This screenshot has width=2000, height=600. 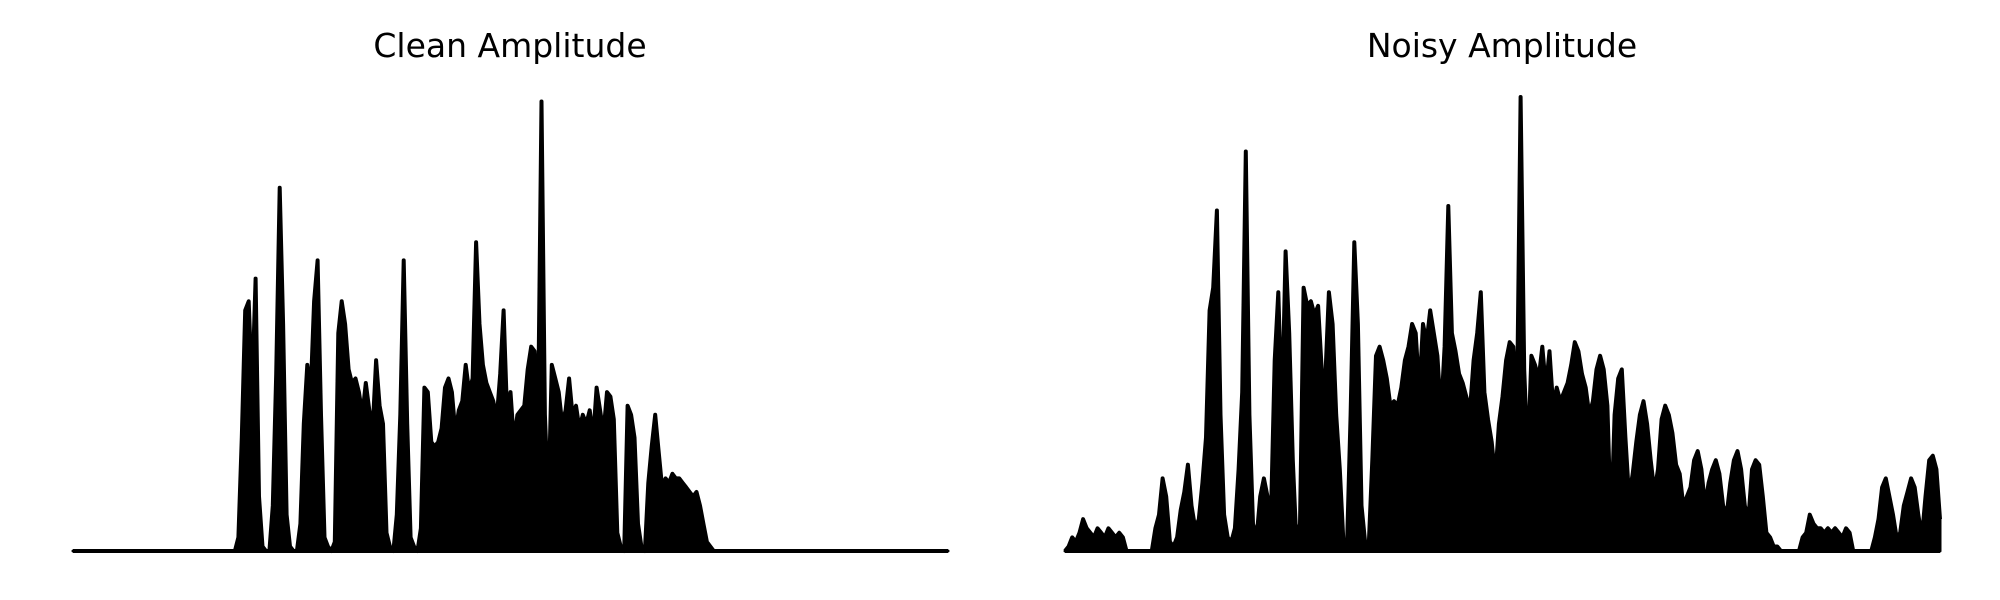 I want to click on clean-panel-title: Clean Amplitude, so click(x=509, y=45).